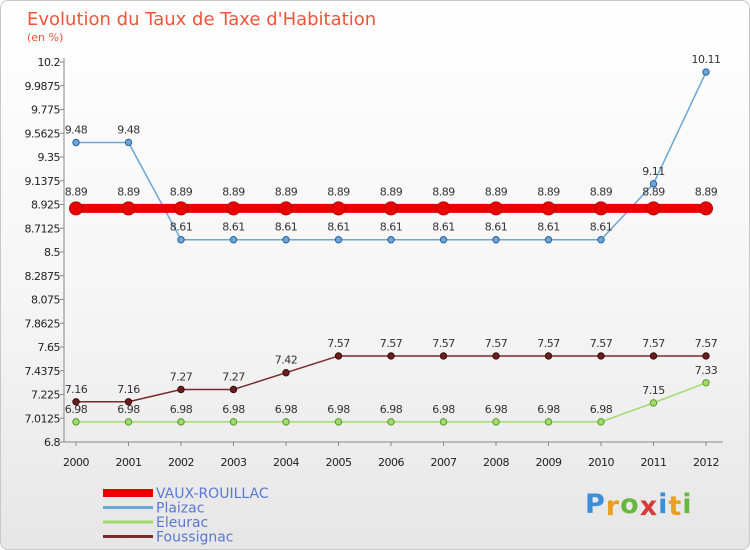 The width and height of the screenshot is (750, 550). What do you see at coordinates (613, 506) in the screenshot?
I see `logo-letter: r` at bounding box center [613, 506].